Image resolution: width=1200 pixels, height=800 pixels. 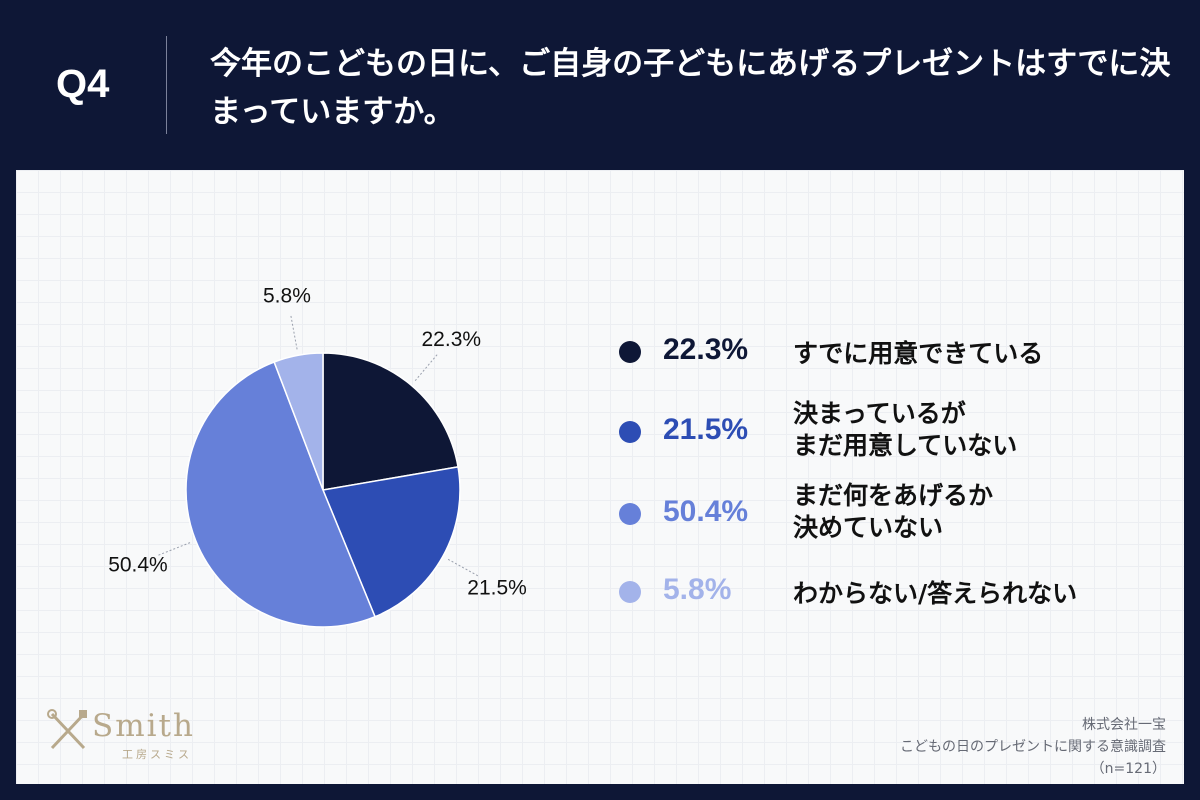 I want to click on legend-value: 21.5%, so click(x=706, y=429).